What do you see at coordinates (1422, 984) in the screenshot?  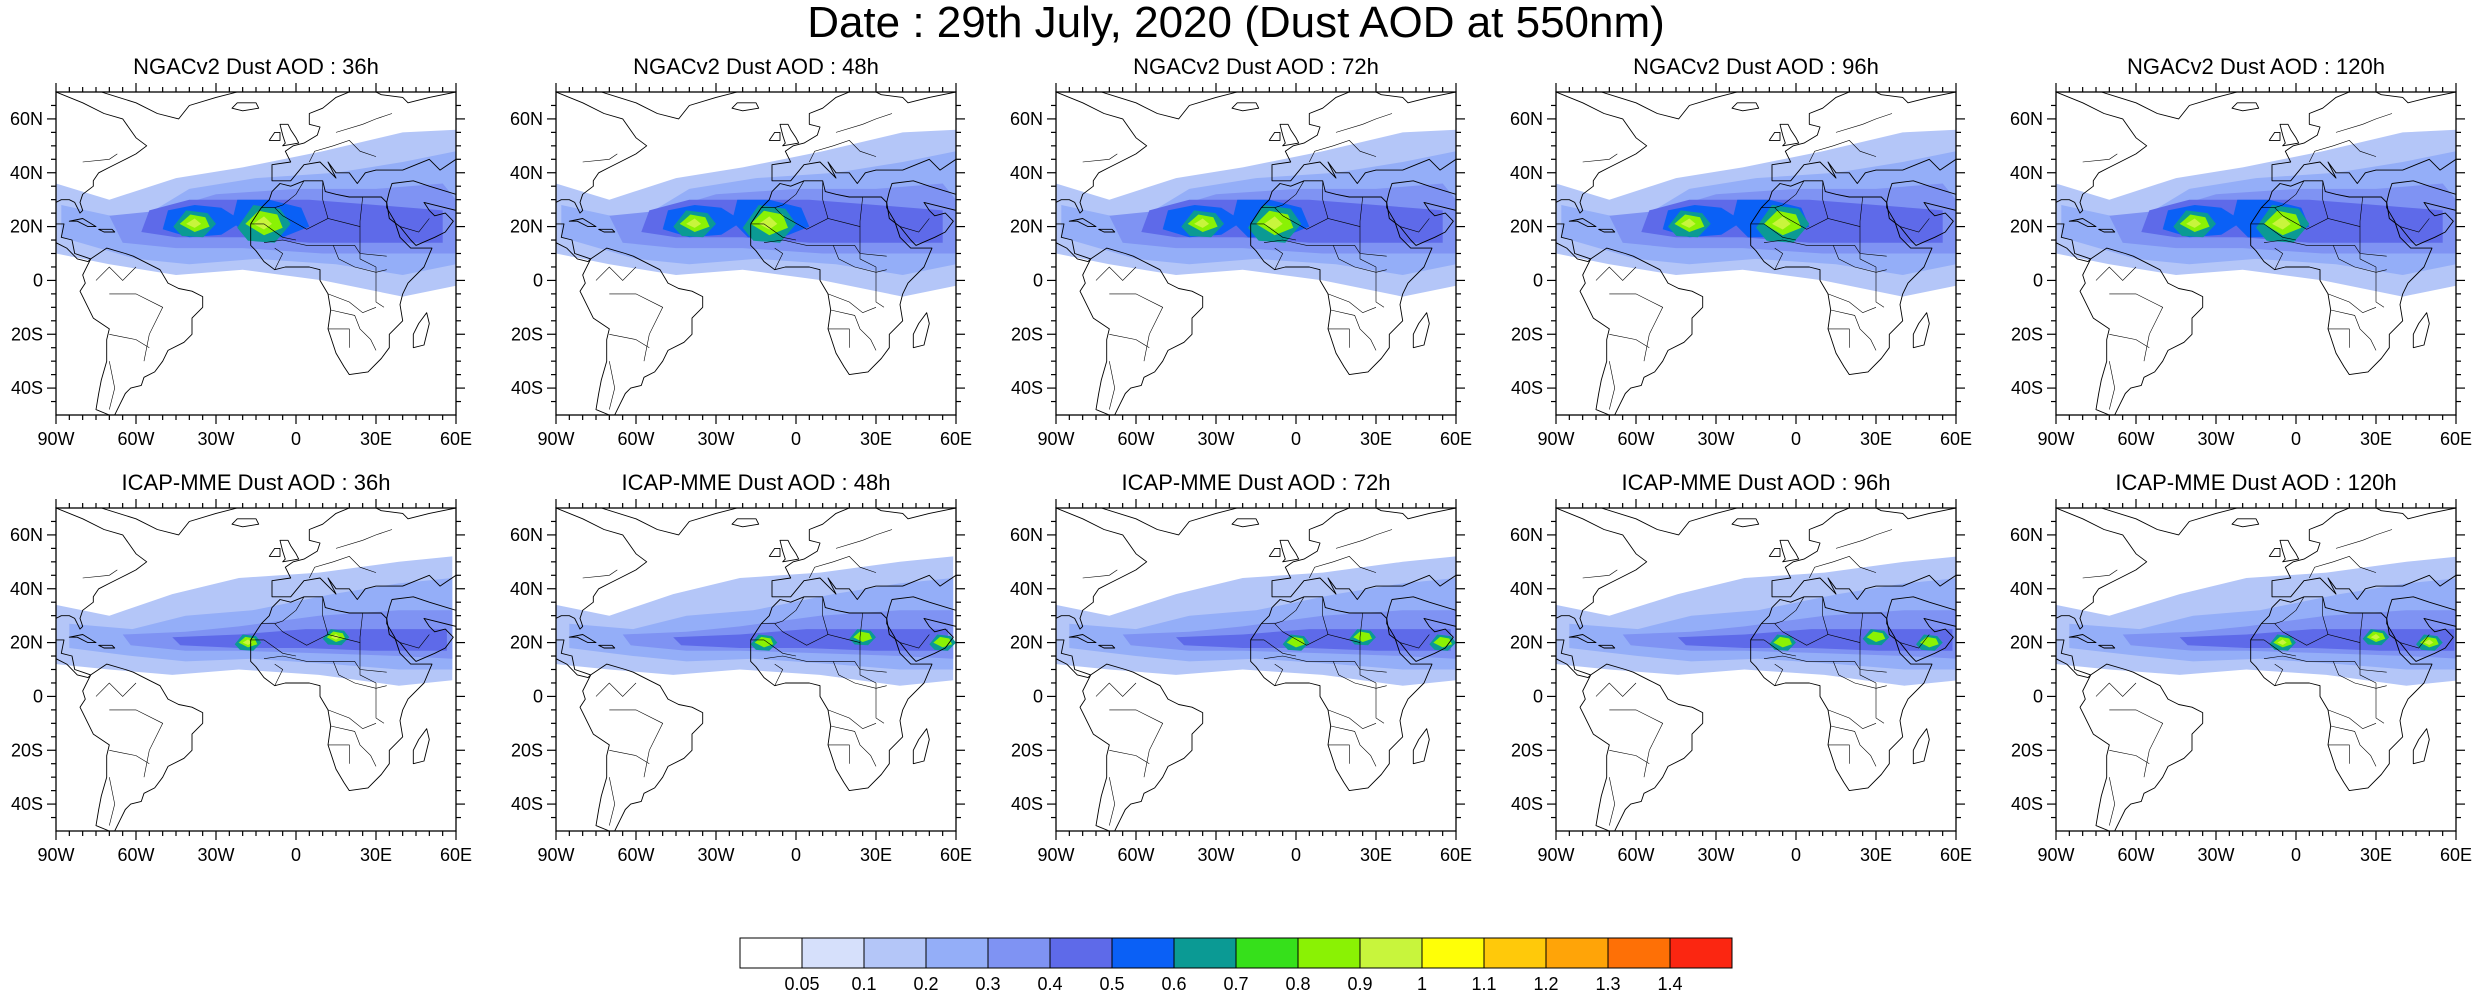 I see `colorbar-label: 1` at bounding box center [1422, 984].